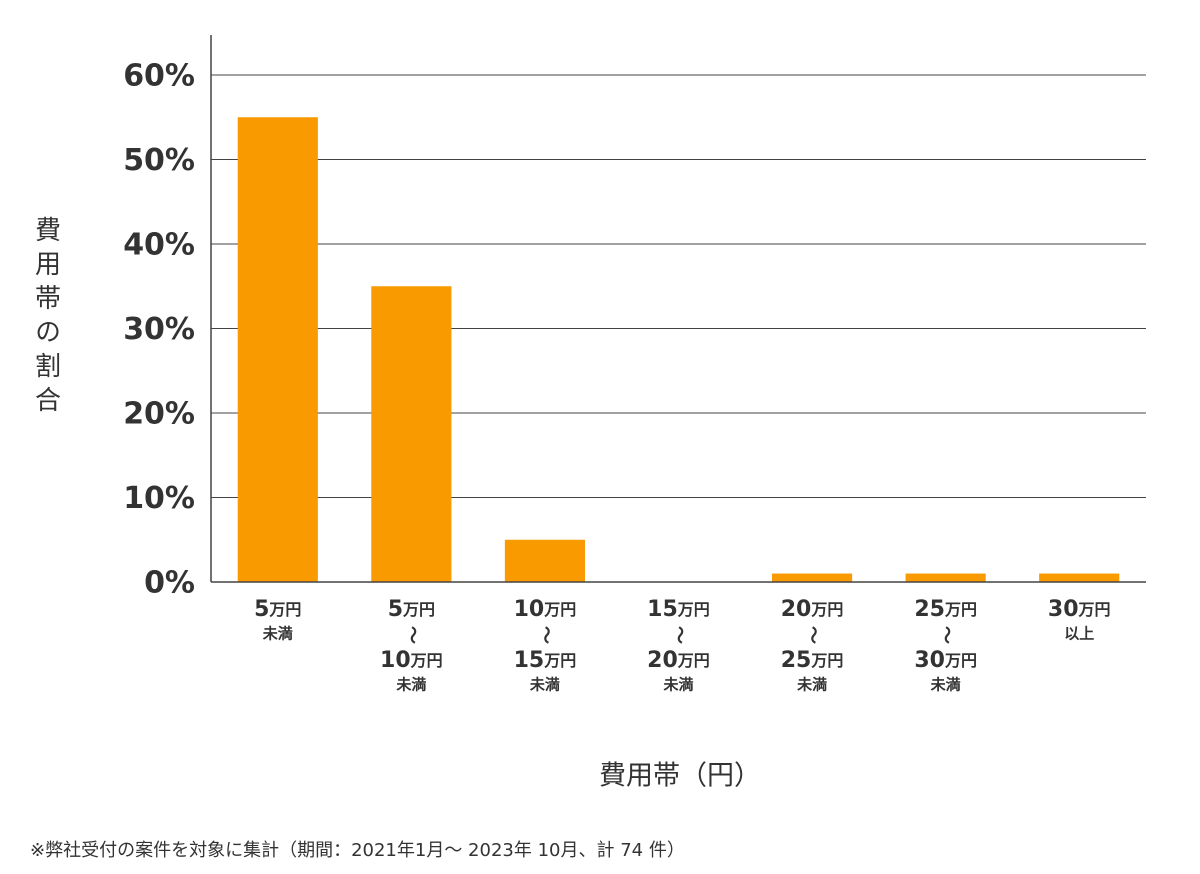  Describe the element at coordinates (169, 583) in the screenshot. I see `y-tick-label: 0%` at that location.